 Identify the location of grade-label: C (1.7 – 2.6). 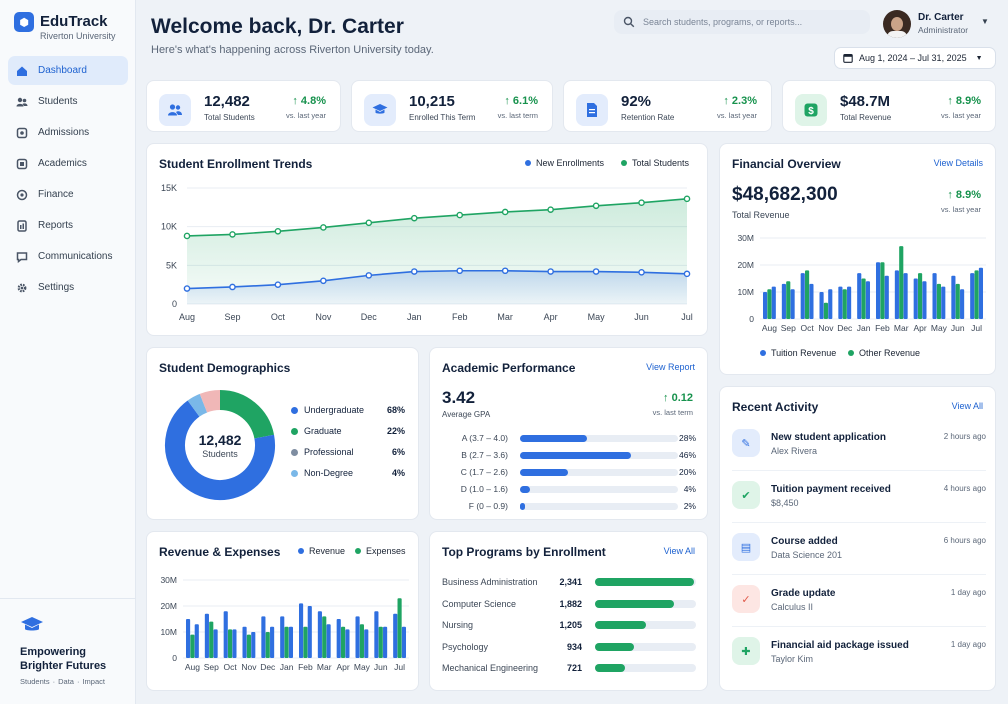
(484, 472).